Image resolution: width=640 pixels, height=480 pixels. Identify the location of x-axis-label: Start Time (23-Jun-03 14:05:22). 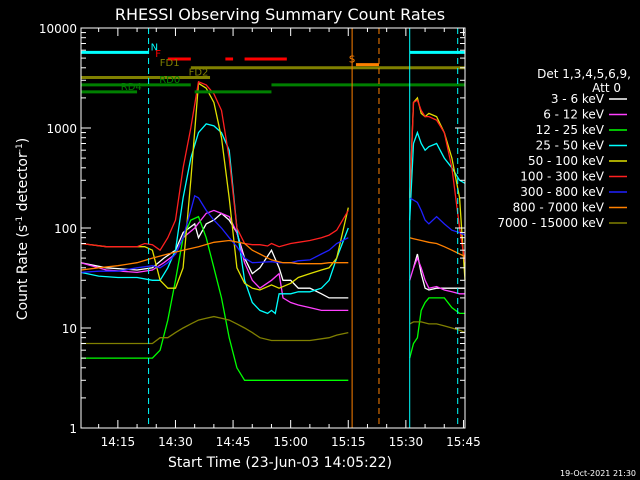
(280, 463).